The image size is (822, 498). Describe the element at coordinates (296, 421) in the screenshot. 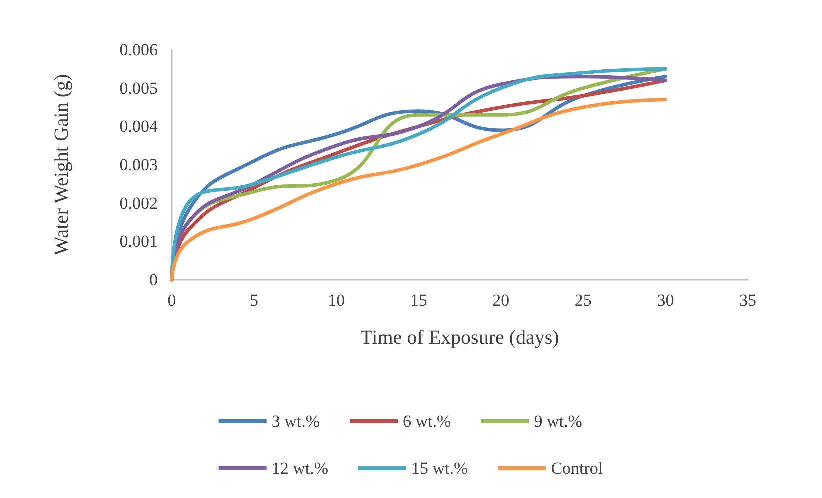

I see `legend-label: 3 wt.%` at that location.